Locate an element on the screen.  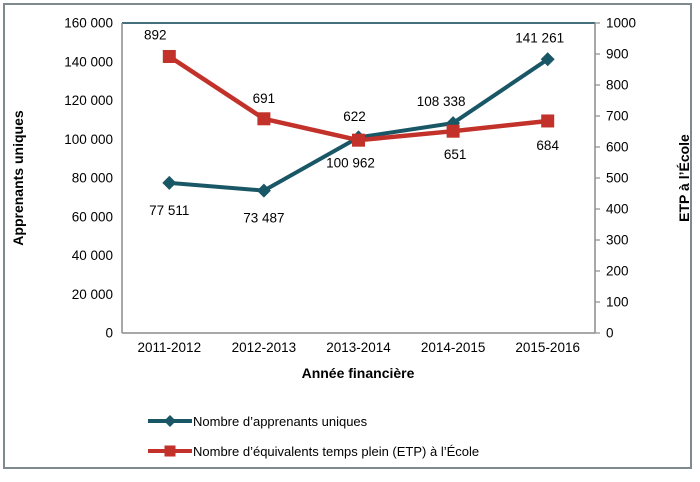
left-axis-tick-label: 120 000 is located at coordinates (88, 100).